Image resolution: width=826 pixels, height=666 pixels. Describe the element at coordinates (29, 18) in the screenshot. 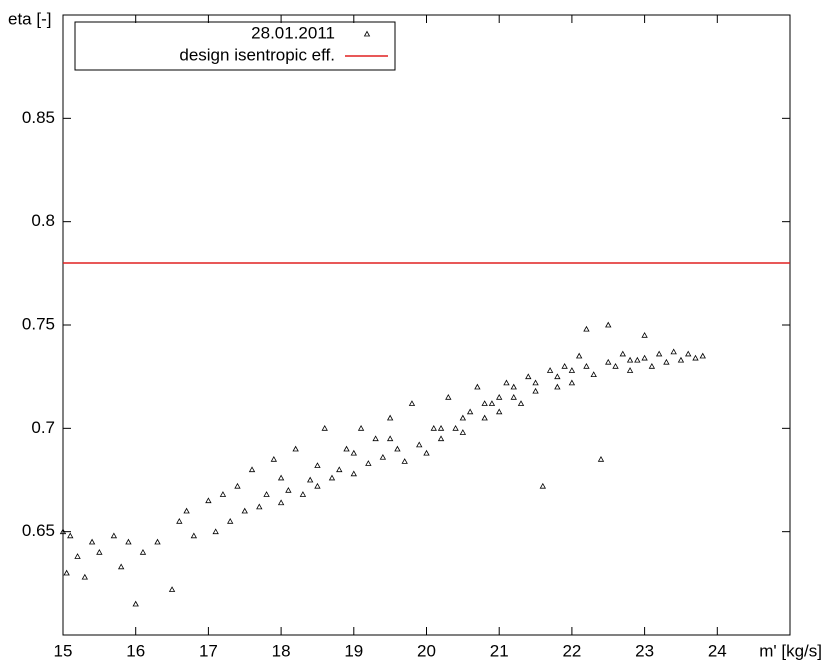

I see `y-axis-label: eta [-]` at that location.